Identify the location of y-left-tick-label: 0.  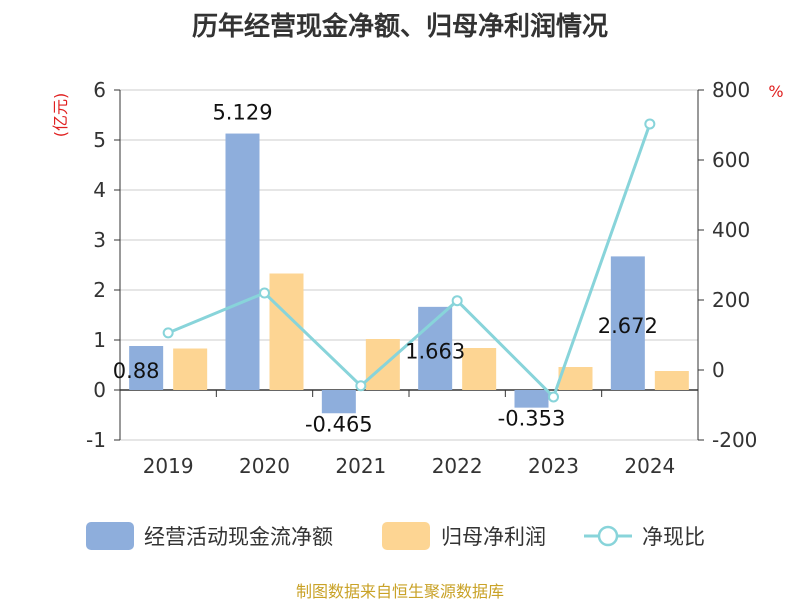
(99, 390).